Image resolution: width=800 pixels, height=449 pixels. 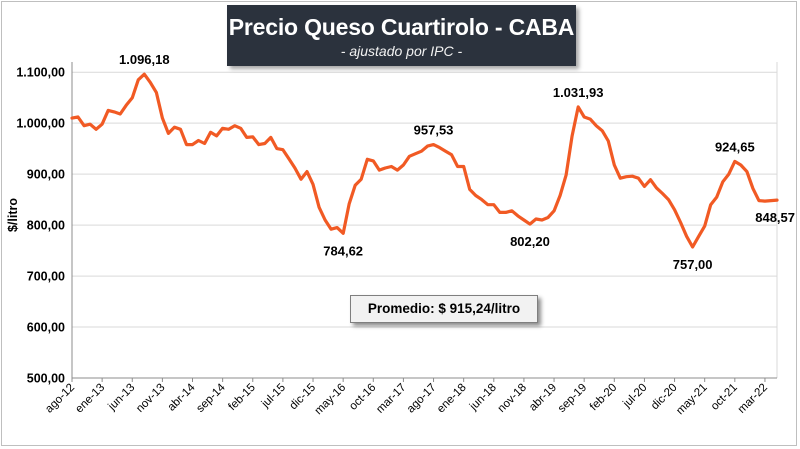 I want to click on x-tick-label: mar-22, so click(x=753, y=399).